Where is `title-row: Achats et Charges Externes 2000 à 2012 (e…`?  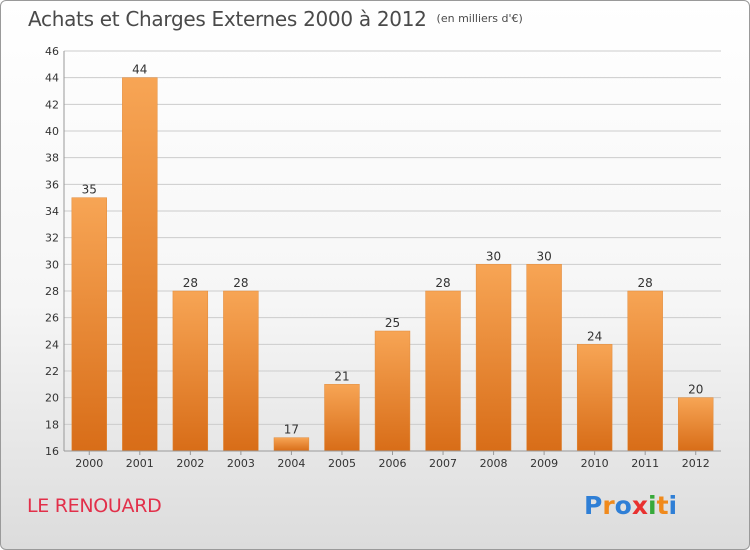 title-row: Achats et Charges Externes 2000 à 2012 (e… is located at coordinates (275, 19).